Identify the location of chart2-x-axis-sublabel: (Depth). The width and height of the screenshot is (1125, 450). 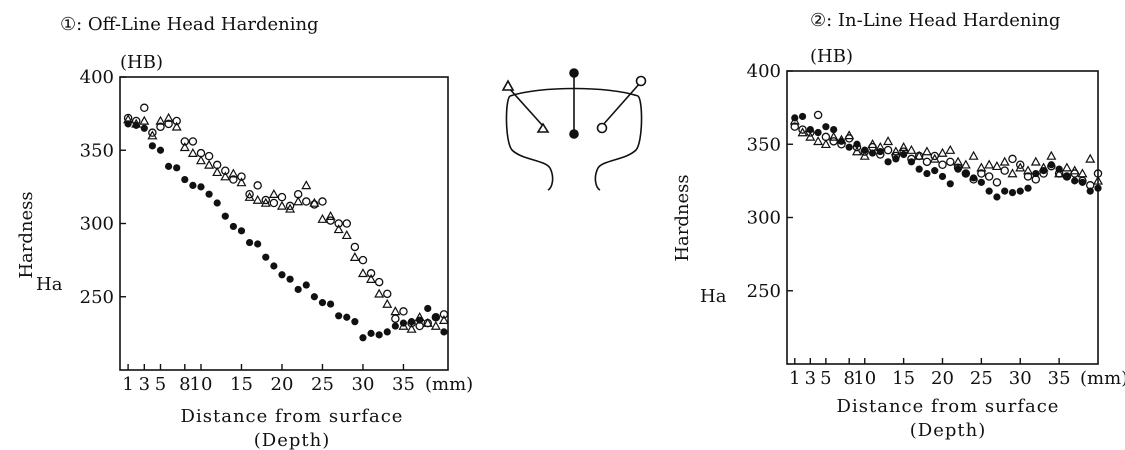
(948, 430).